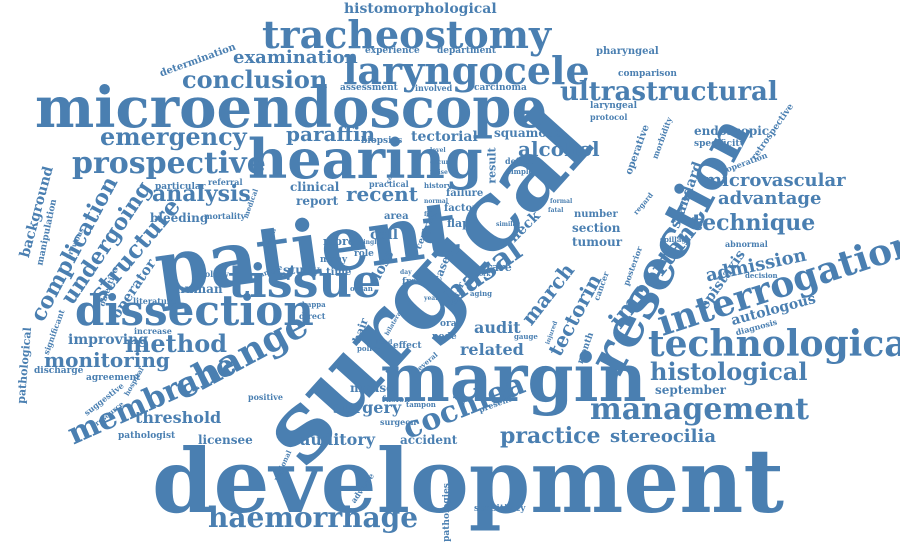 Image resolution: width=900 pixels, height=548 pixels. I want to click on word-licensee: licensee, so click(225, 440).